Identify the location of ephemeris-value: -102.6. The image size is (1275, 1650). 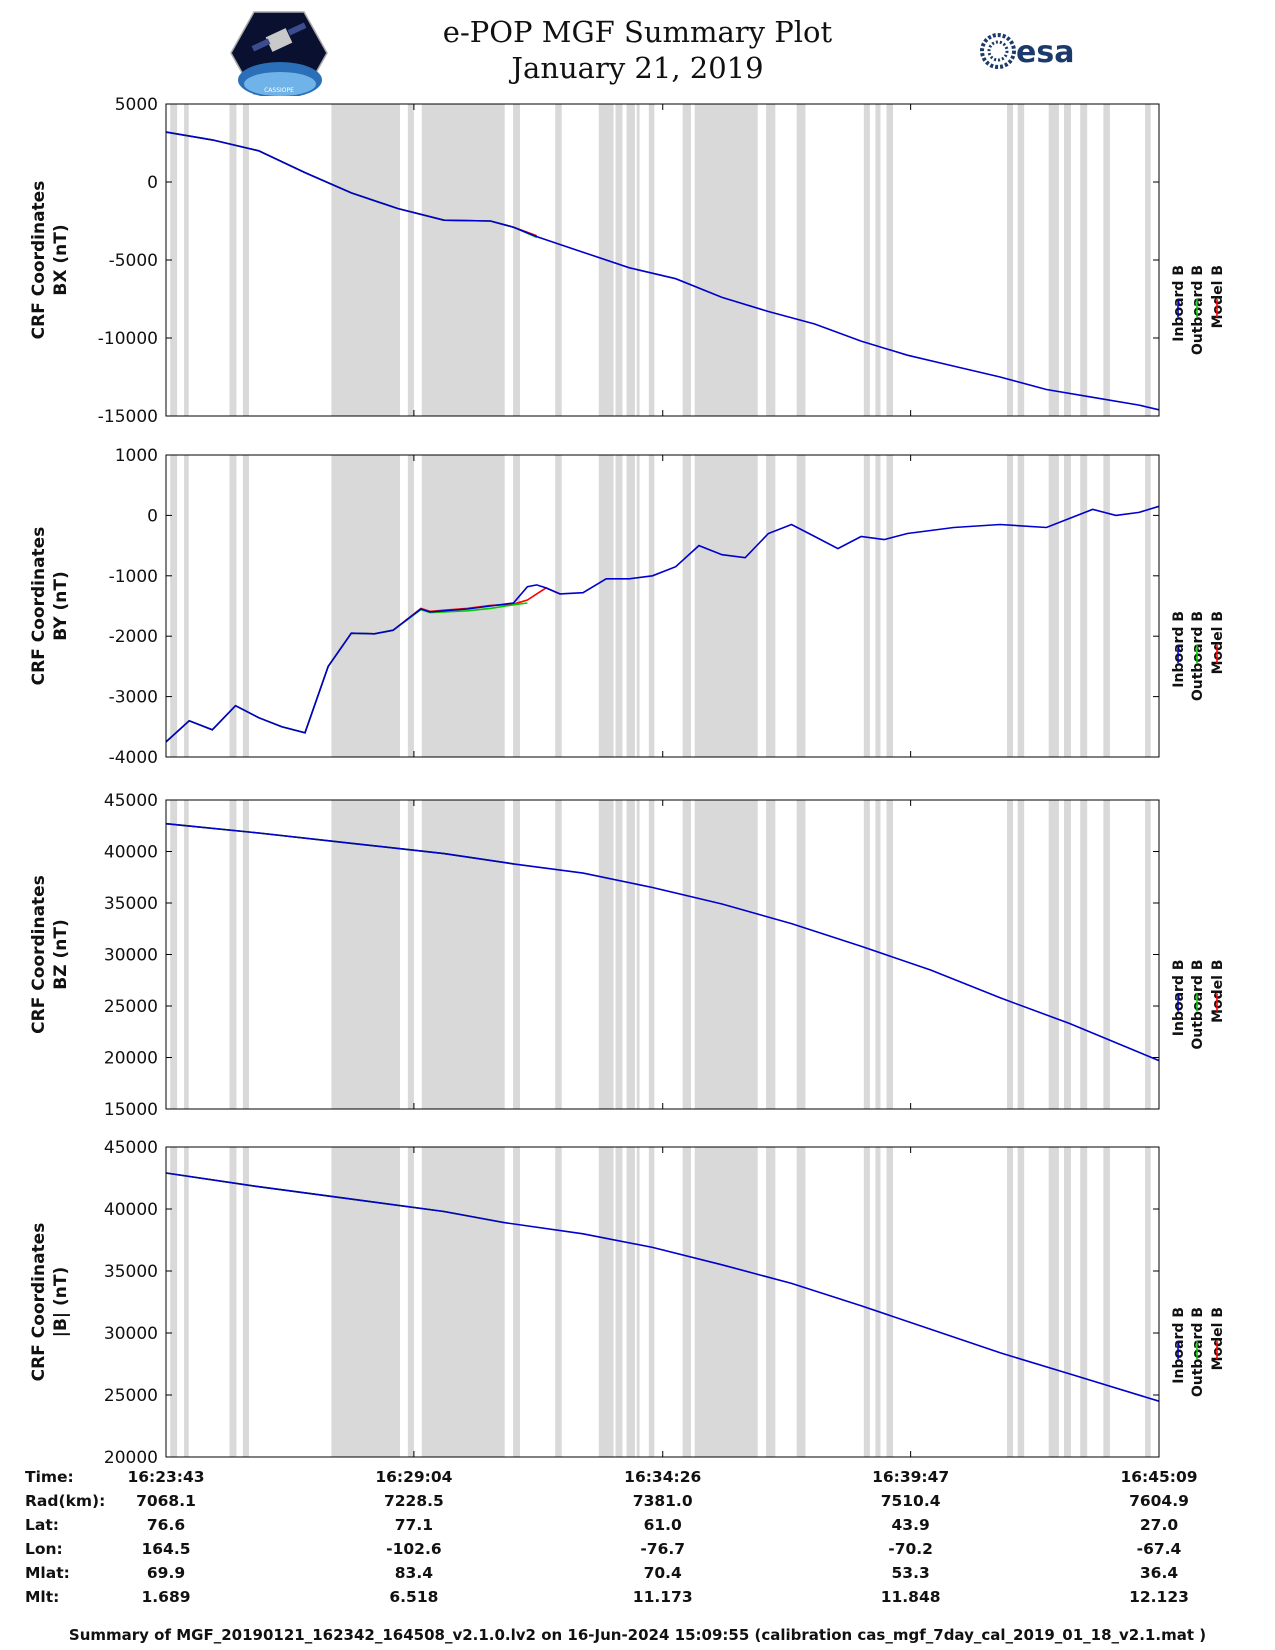
(414, 1549).